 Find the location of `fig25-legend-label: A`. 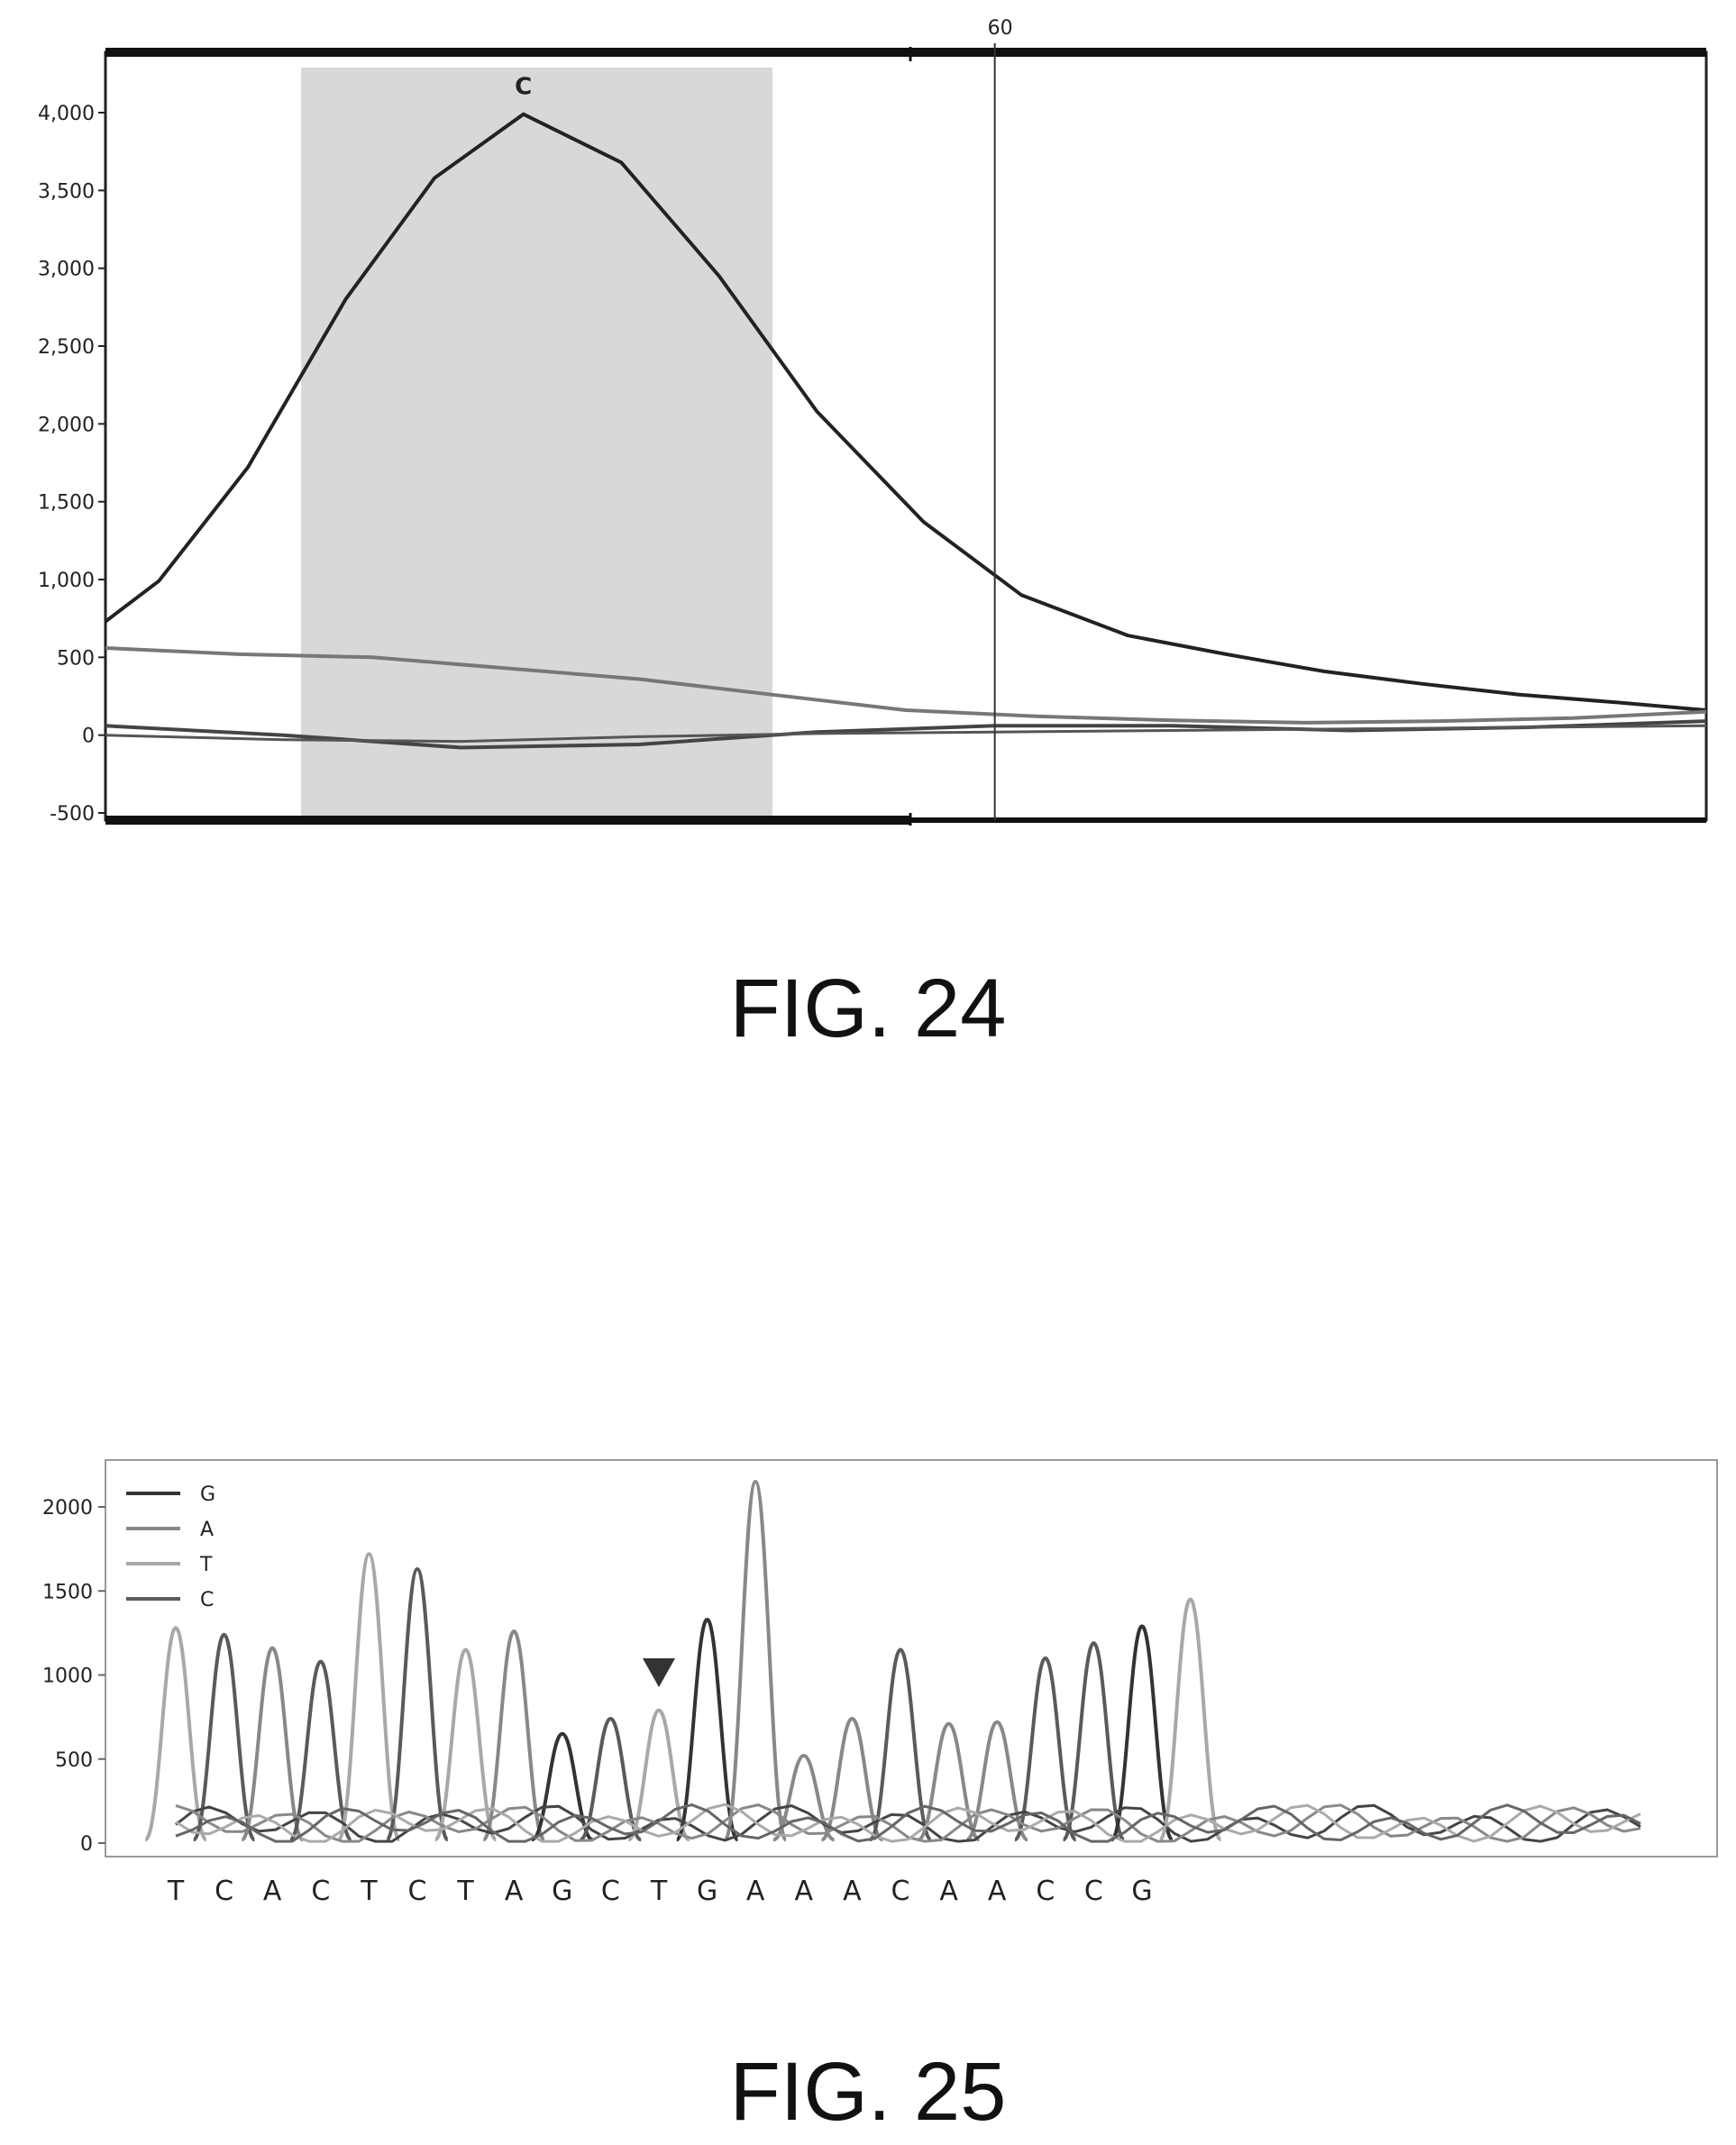

fig25-legend-label: A is located at coordinates (207, 1530).